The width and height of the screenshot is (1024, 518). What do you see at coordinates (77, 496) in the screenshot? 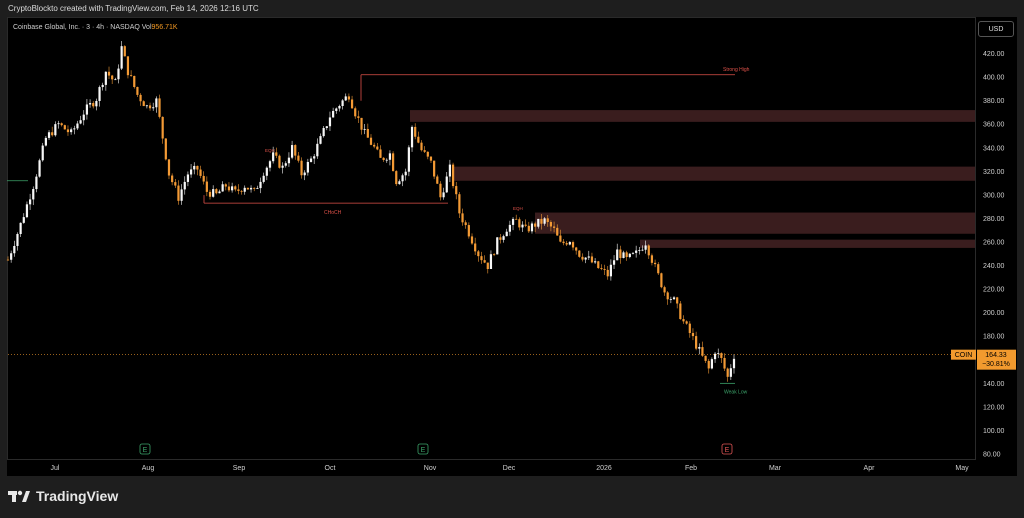
I see `brand-name: TradingView` at bounding box center [77, 496].